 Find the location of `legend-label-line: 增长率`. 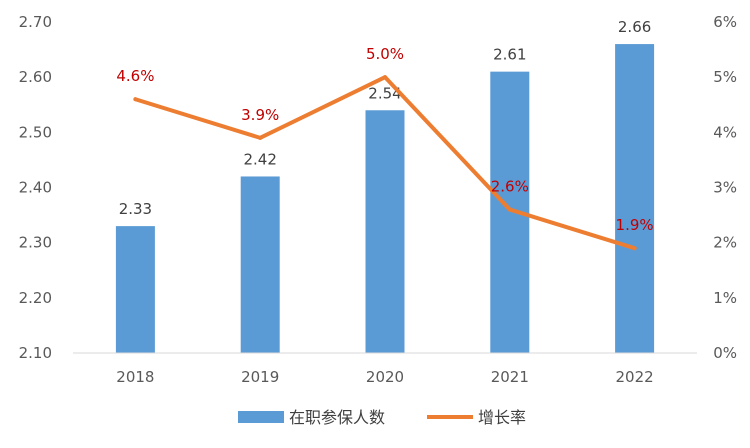

legend-label-line: 增长率 is located at coordinates (502, 417).